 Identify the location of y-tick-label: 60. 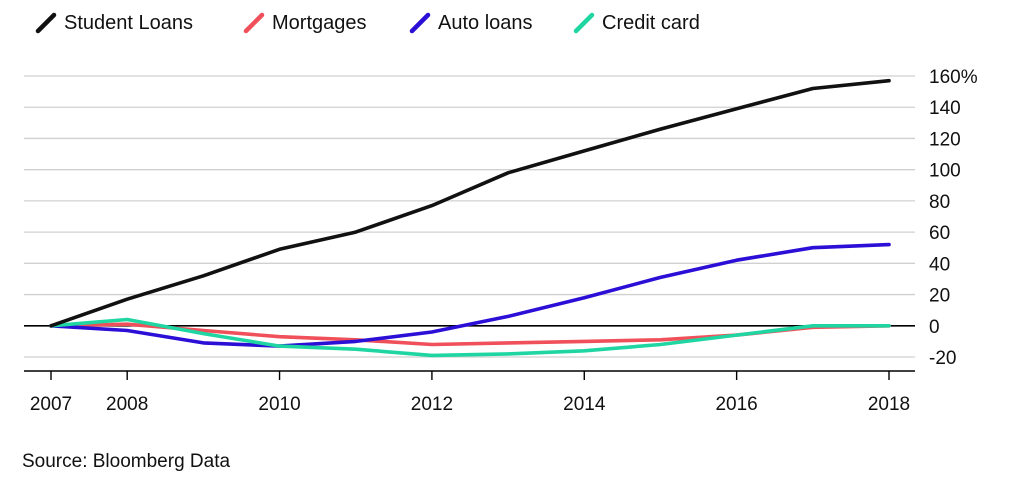
(939, 233).